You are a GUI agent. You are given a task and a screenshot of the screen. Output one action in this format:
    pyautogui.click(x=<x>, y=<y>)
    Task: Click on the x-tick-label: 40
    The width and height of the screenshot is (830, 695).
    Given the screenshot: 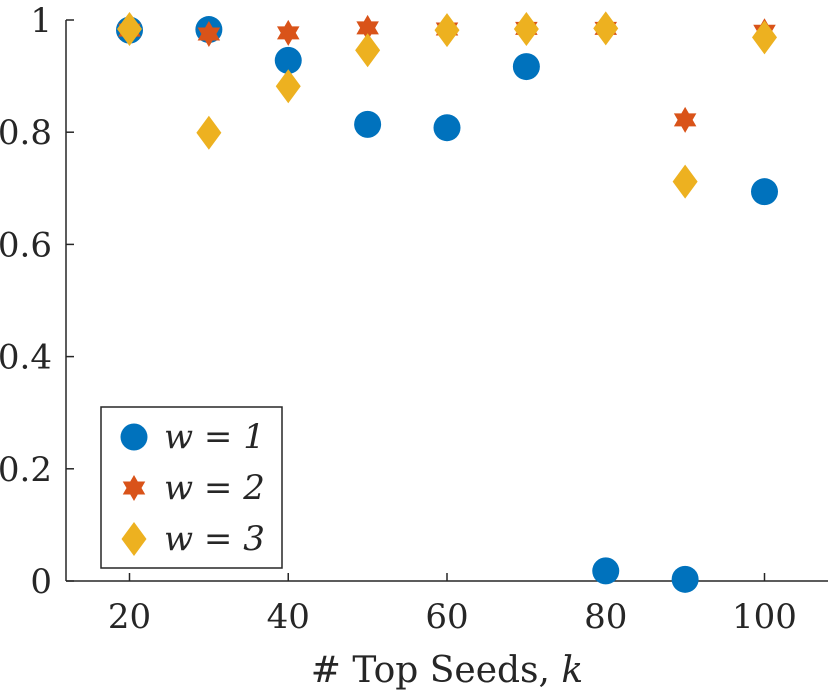 What is the action you would take?
    pyautogui.click(x=288, y=617)
    